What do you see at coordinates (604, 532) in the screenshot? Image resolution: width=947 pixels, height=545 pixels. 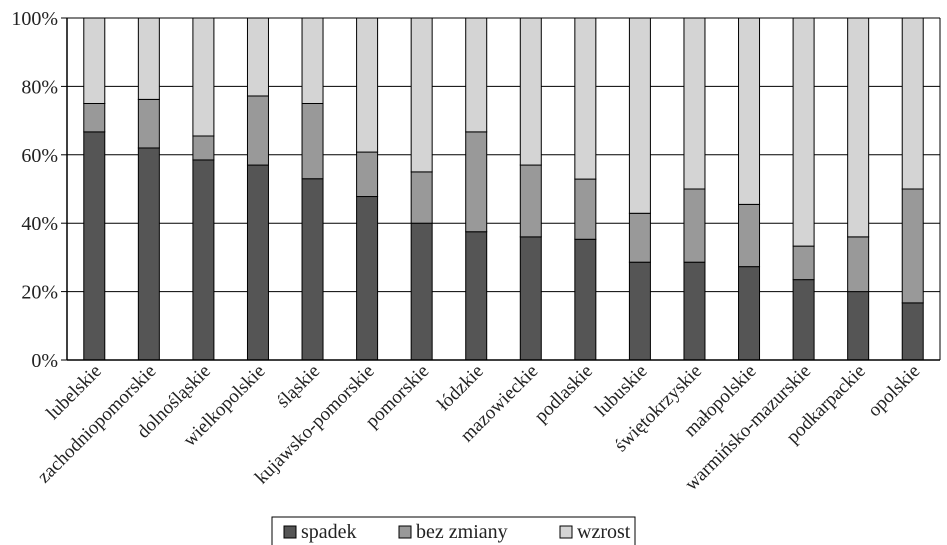 I see `legend-label: wzrost` at bounding box center [604, 532].